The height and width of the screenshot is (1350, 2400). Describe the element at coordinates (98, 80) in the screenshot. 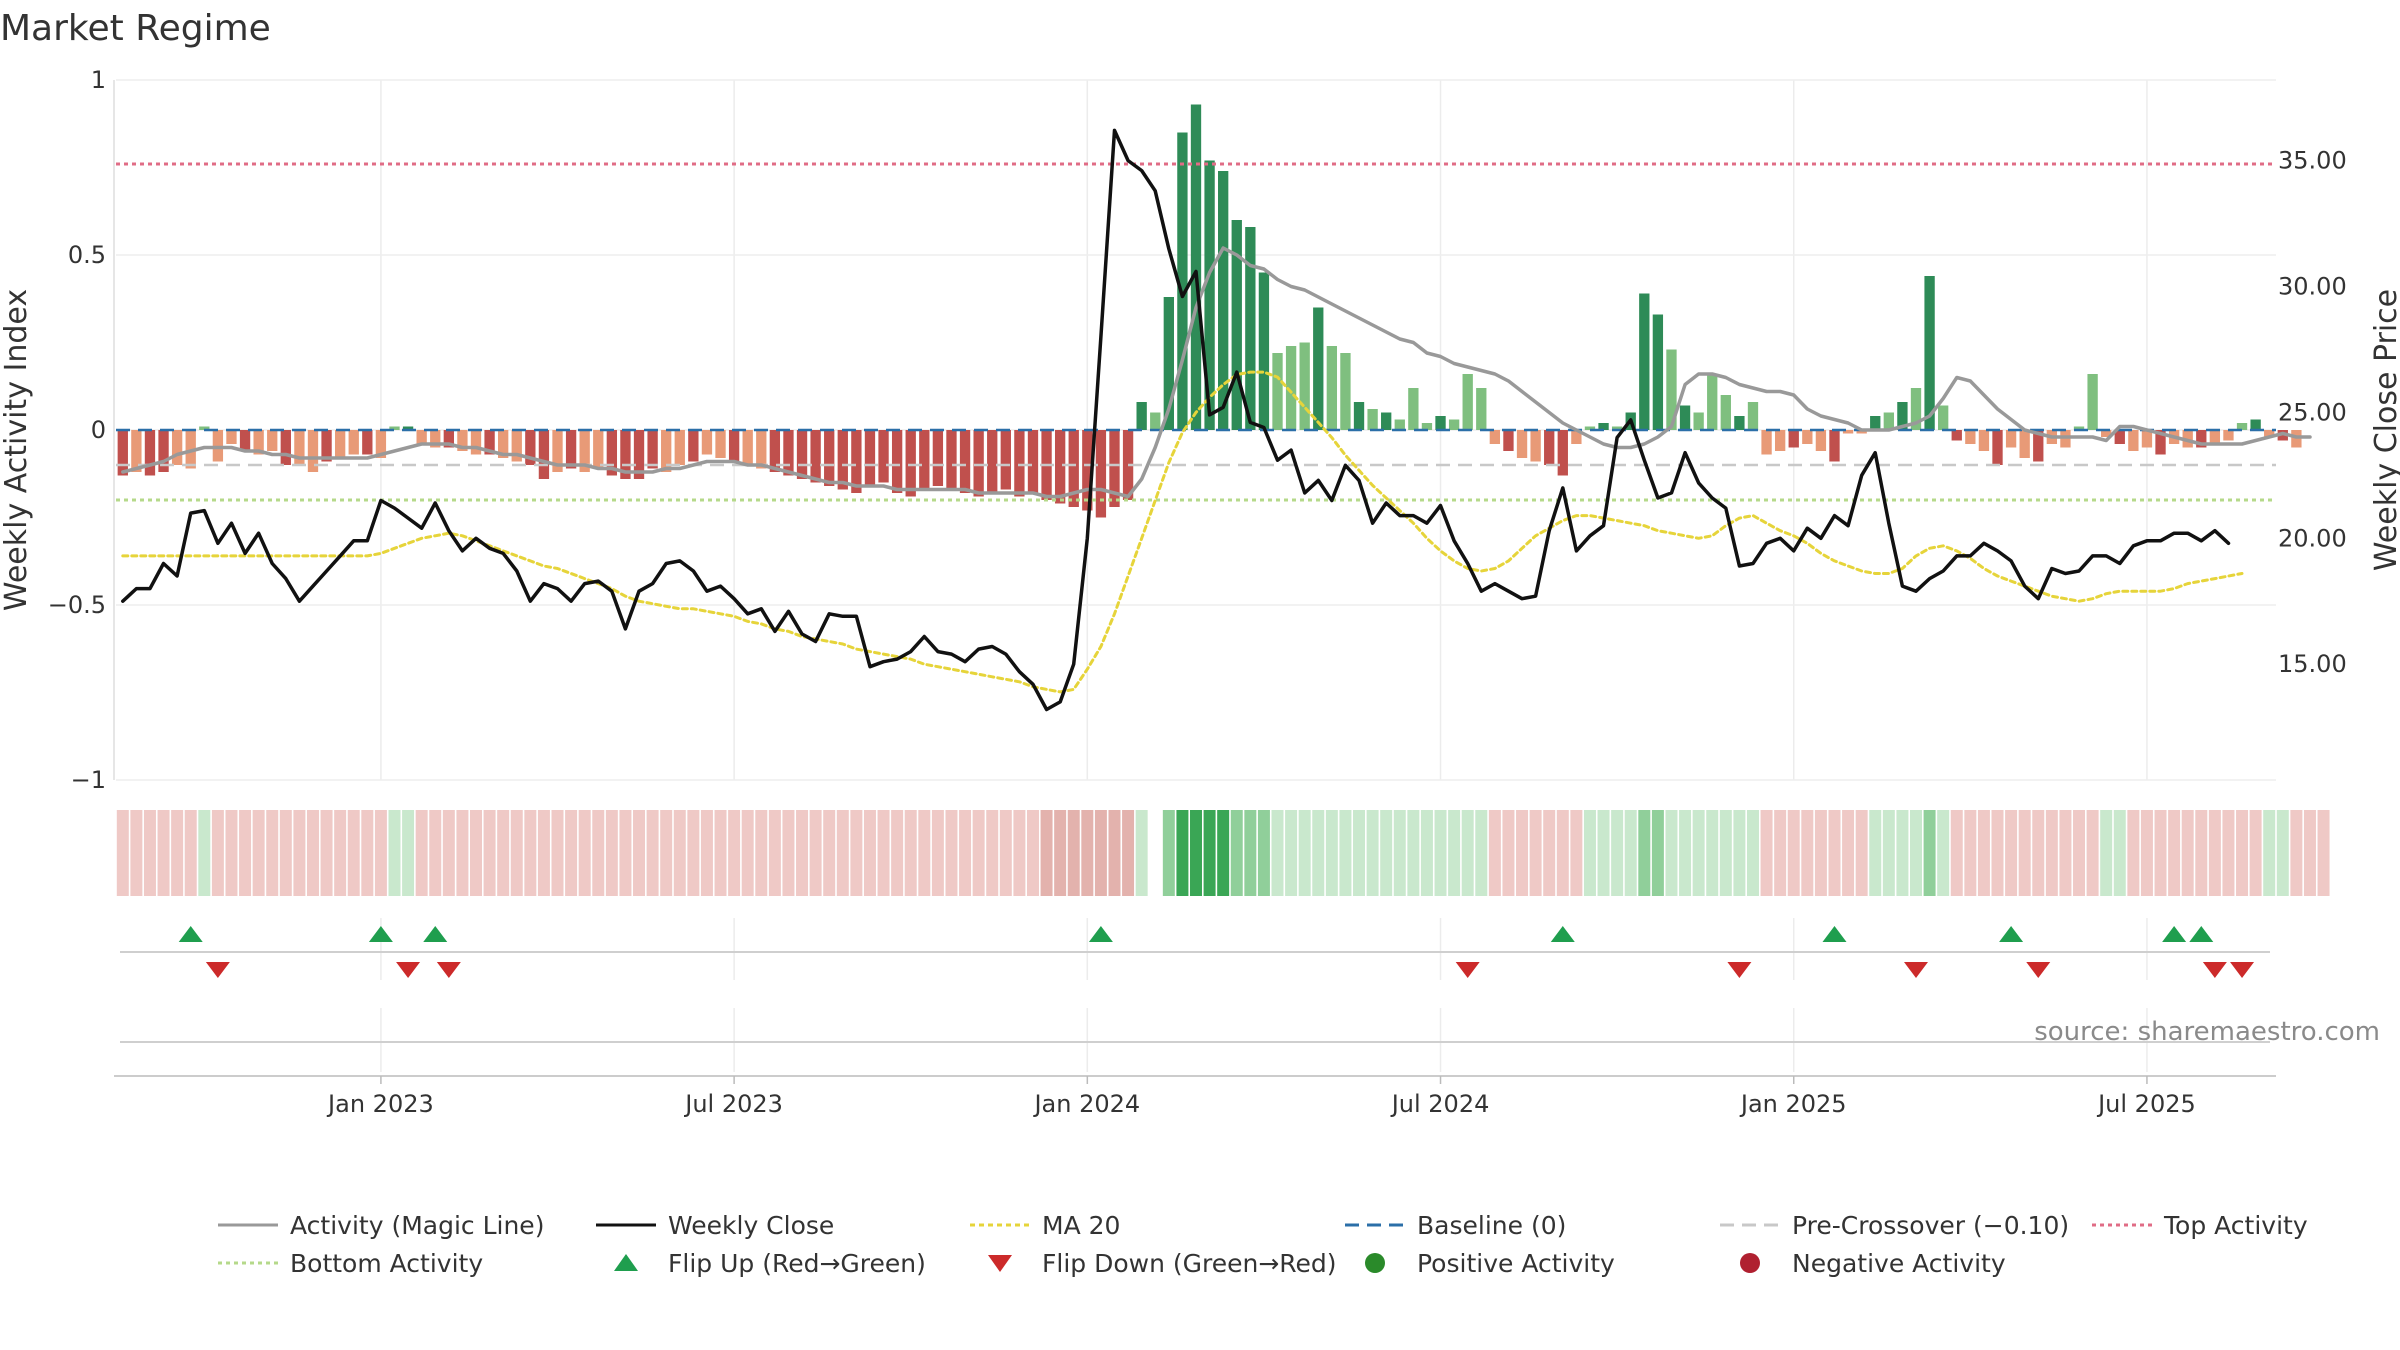

I see `y-tick-label: 1` at that location.